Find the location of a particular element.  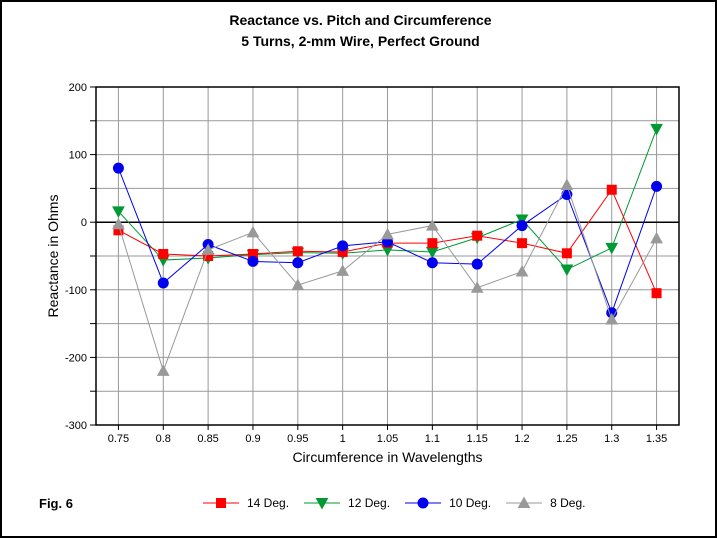

legend: 14 Deg. 12 Deg. 10 Deg. 8 Deg. is located at coordinates (400, 503).